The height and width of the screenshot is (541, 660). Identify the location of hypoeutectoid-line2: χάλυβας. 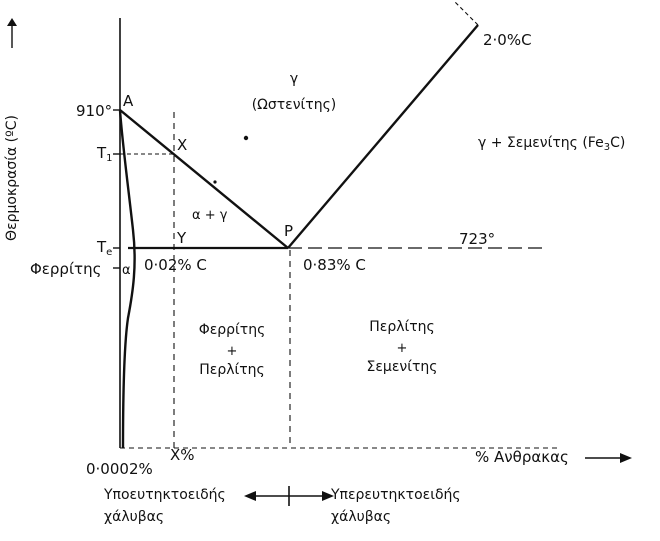
(134, 517).